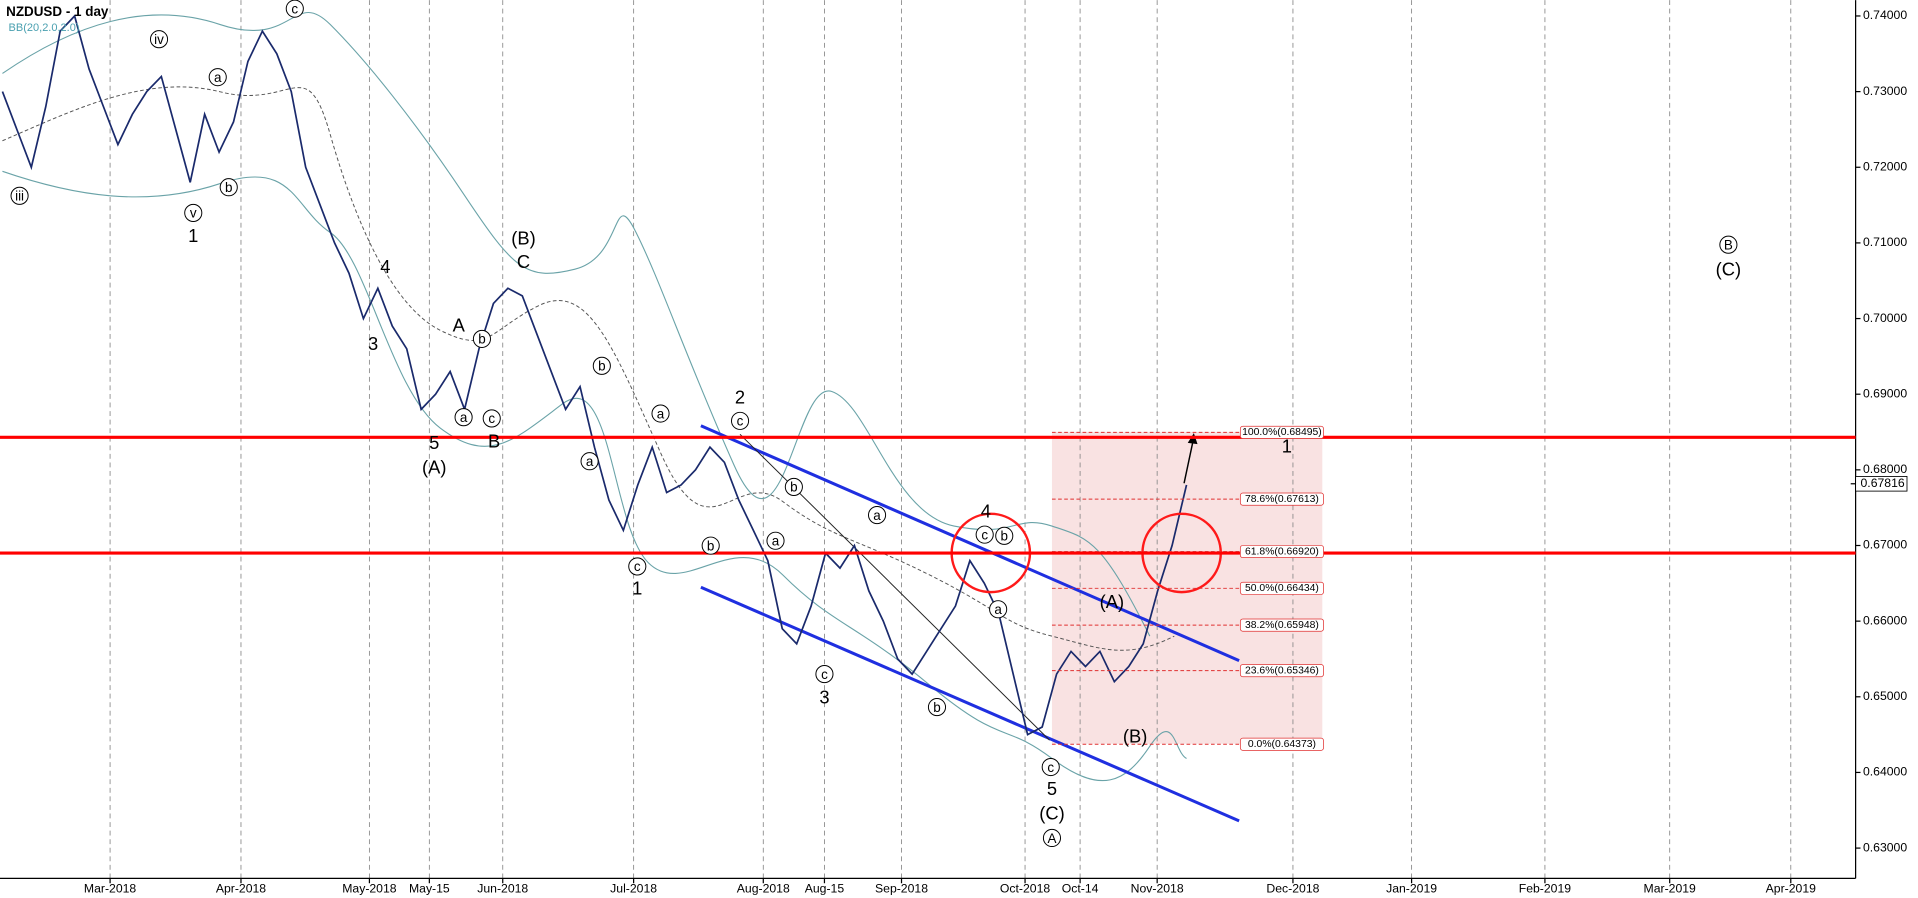 This screenshot has width=1918, height=898. Describe the element at coordinates (1885, 91) in the screenshot. I see `y-tick-label: 0.73000` at that location.